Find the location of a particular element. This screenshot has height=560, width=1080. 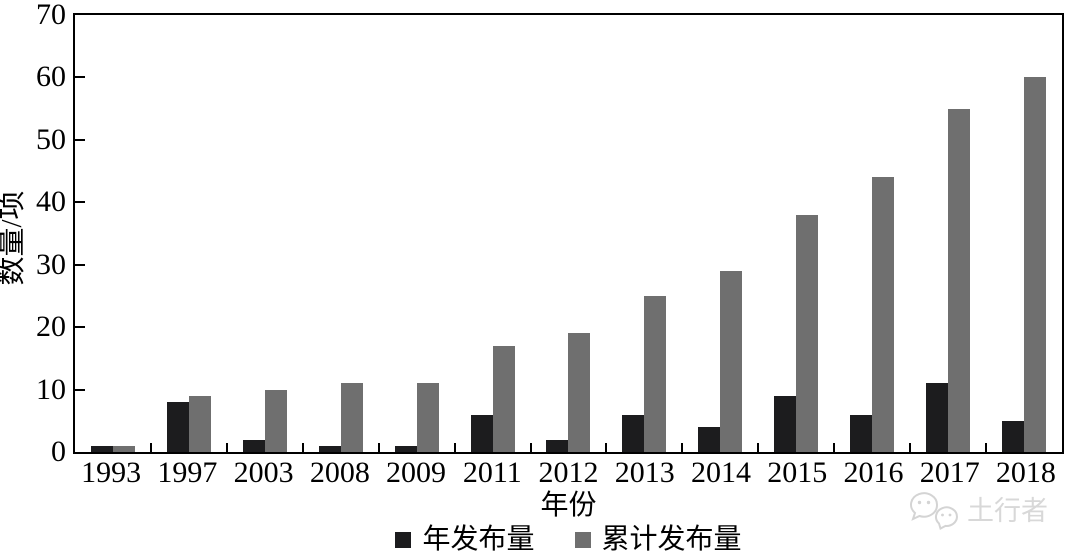

bar-group-2009 is located at coordinates (417, 233).